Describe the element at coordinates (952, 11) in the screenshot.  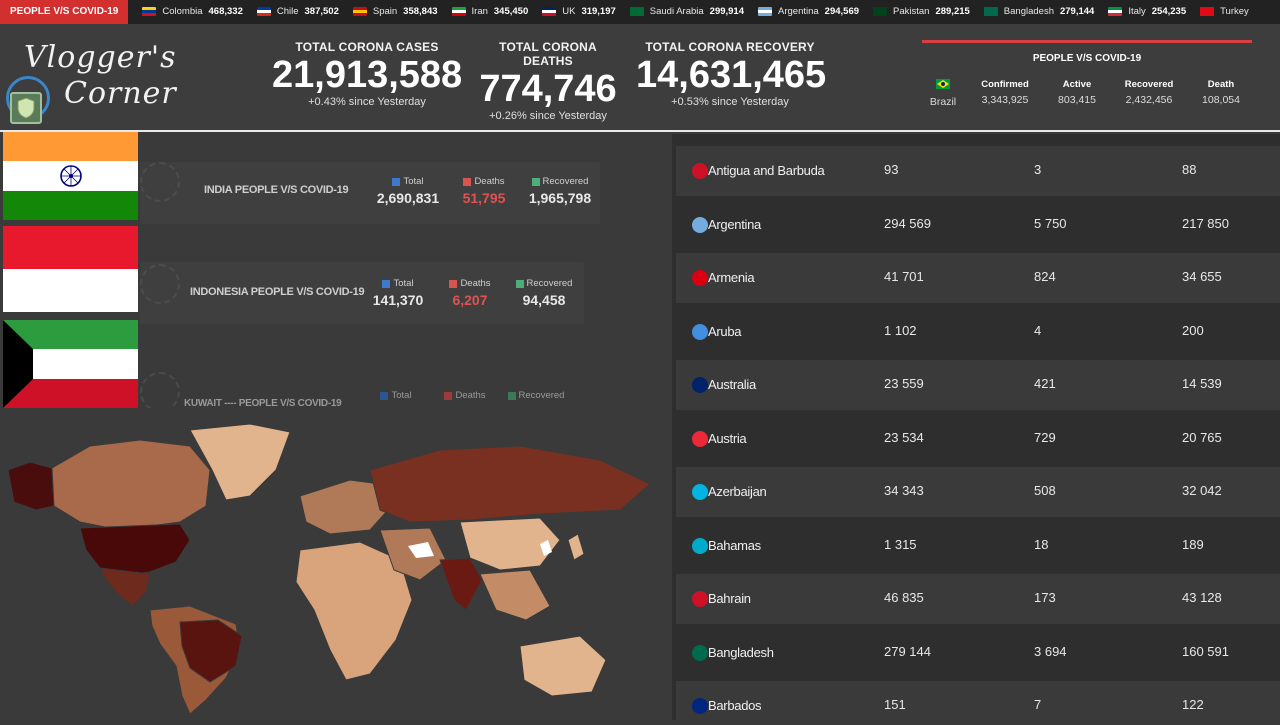
I see `ticker-value: 289,215` at that location.